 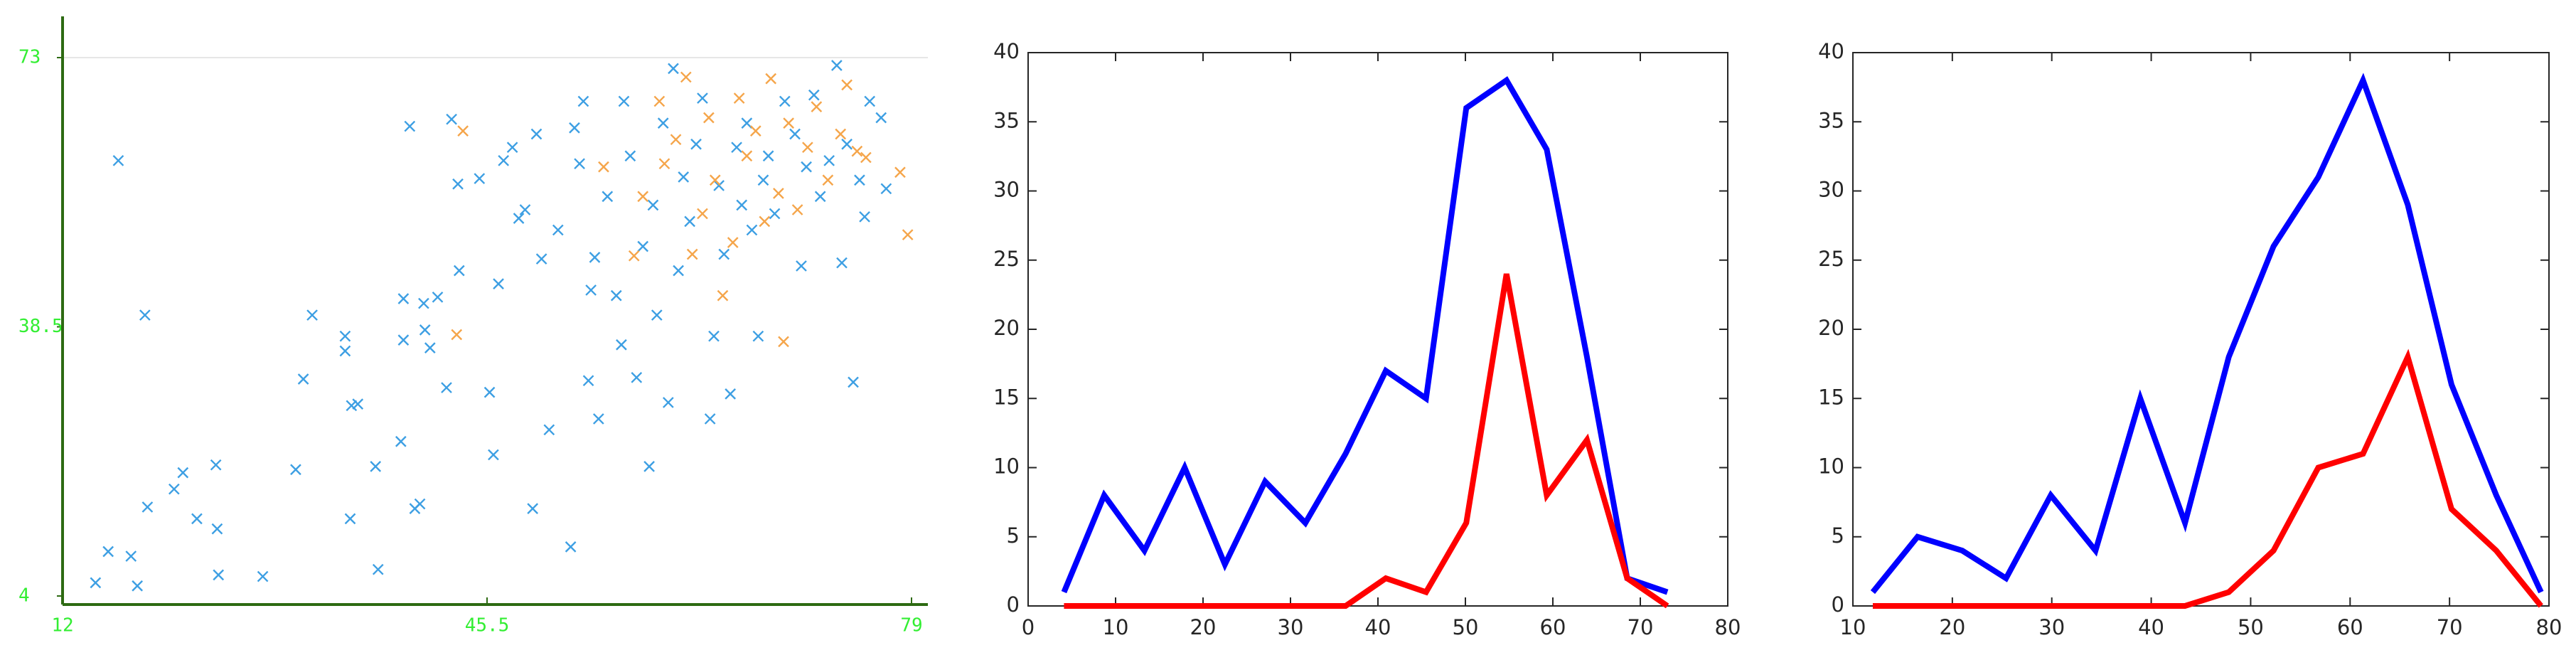 What do you see at coordinates (40, 326) in the screenshot?
I see `y-tick-label: 38.5` at bounding box center [40, 326].